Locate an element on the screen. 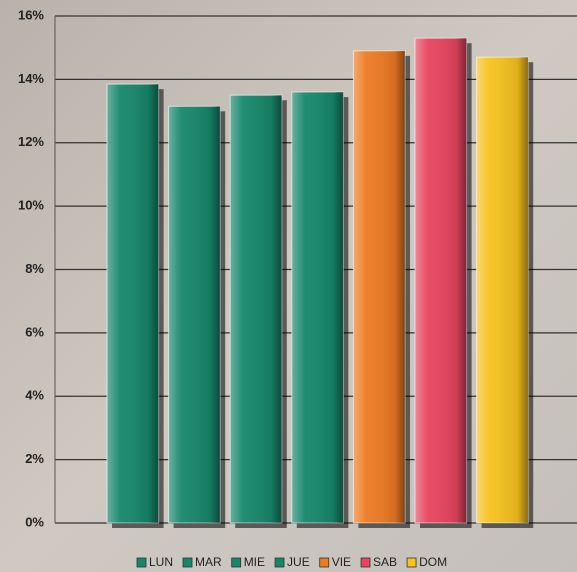 Image resolution: width=577 pixels, height=572 pixels. legend-label: VIE is located at coordinates (341, 562).